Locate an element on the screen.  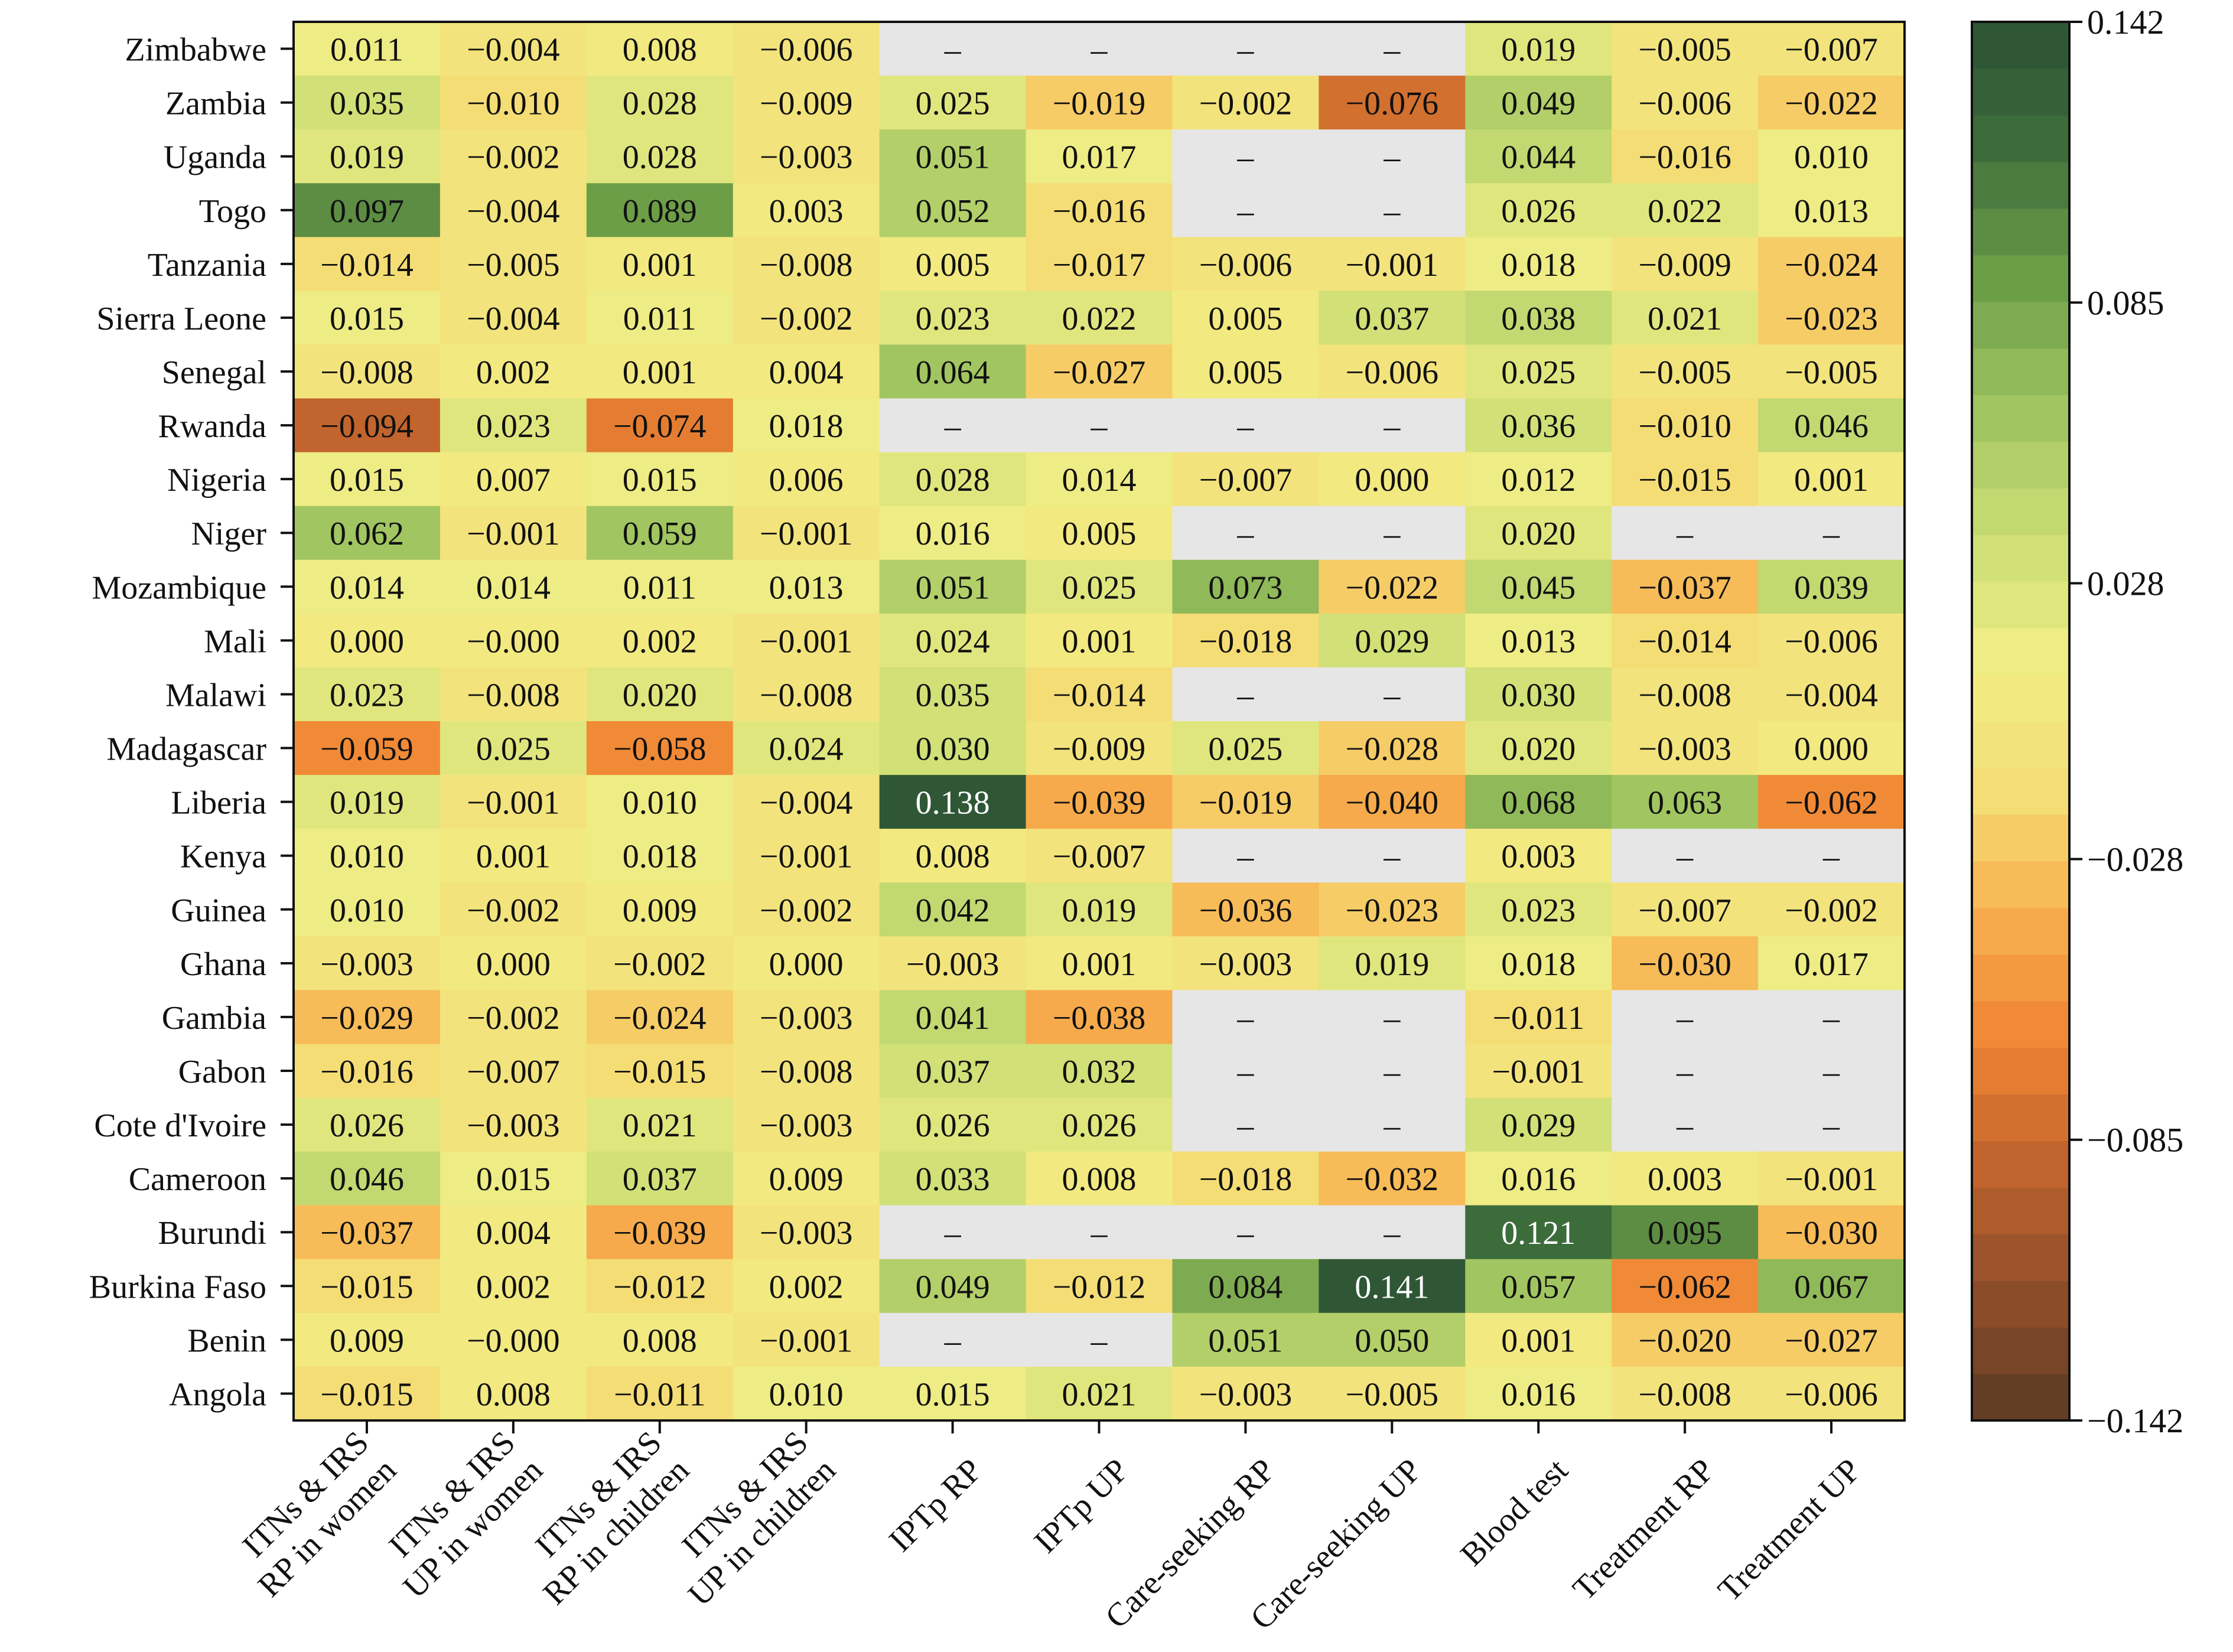
row-label: Madagascar is located at coordinates (186, 749).